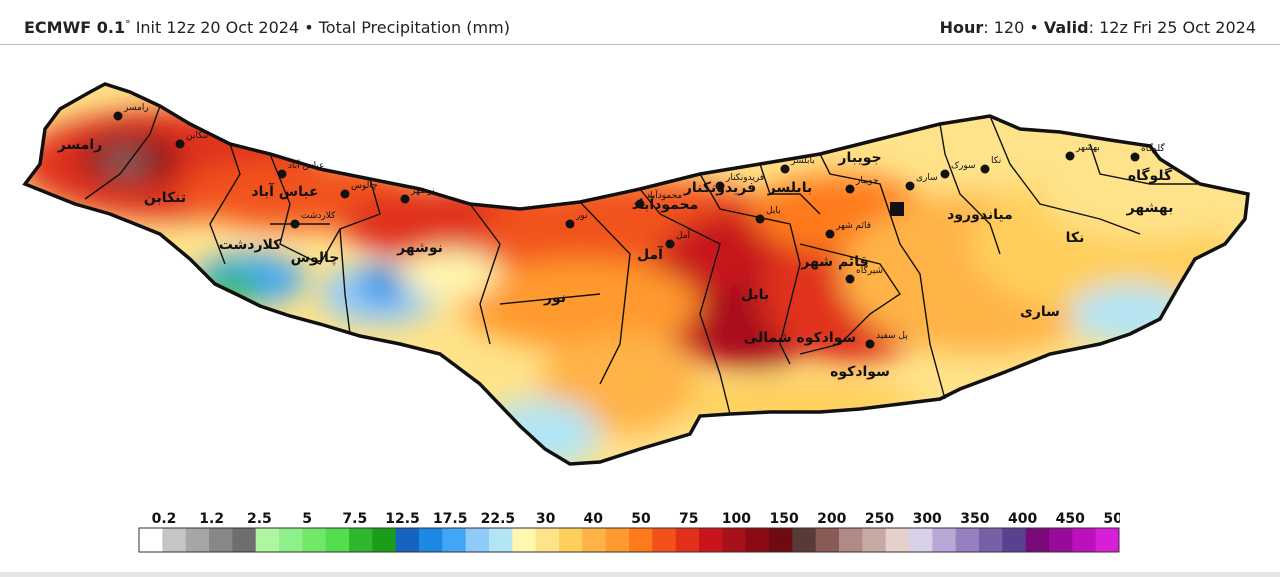 This screenshot has width=1280, height=577. Describe the element at coordinates (211, 519) in the screenshot. I see `legend-tick-label: 1.2` at that location.